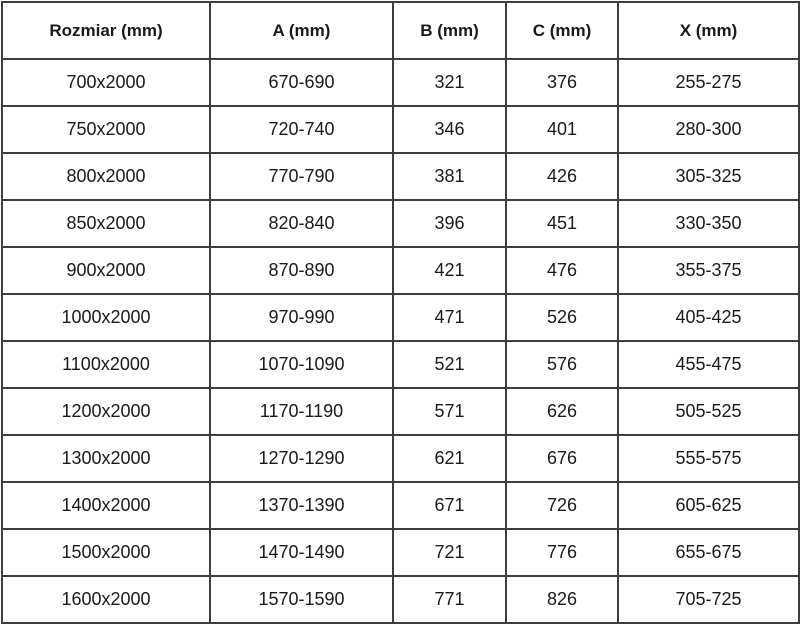 This screenshot has height=625, width=800. I want to click on table-cell-a: 1370-1390, so click(301, 505).